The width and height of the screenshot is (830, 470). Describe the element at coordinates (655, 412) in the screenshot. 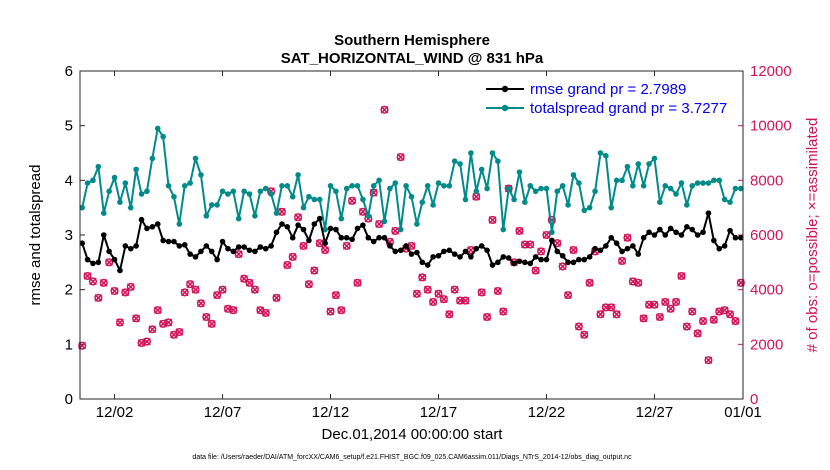

I see `x-tick-label: 12/27` at that location.